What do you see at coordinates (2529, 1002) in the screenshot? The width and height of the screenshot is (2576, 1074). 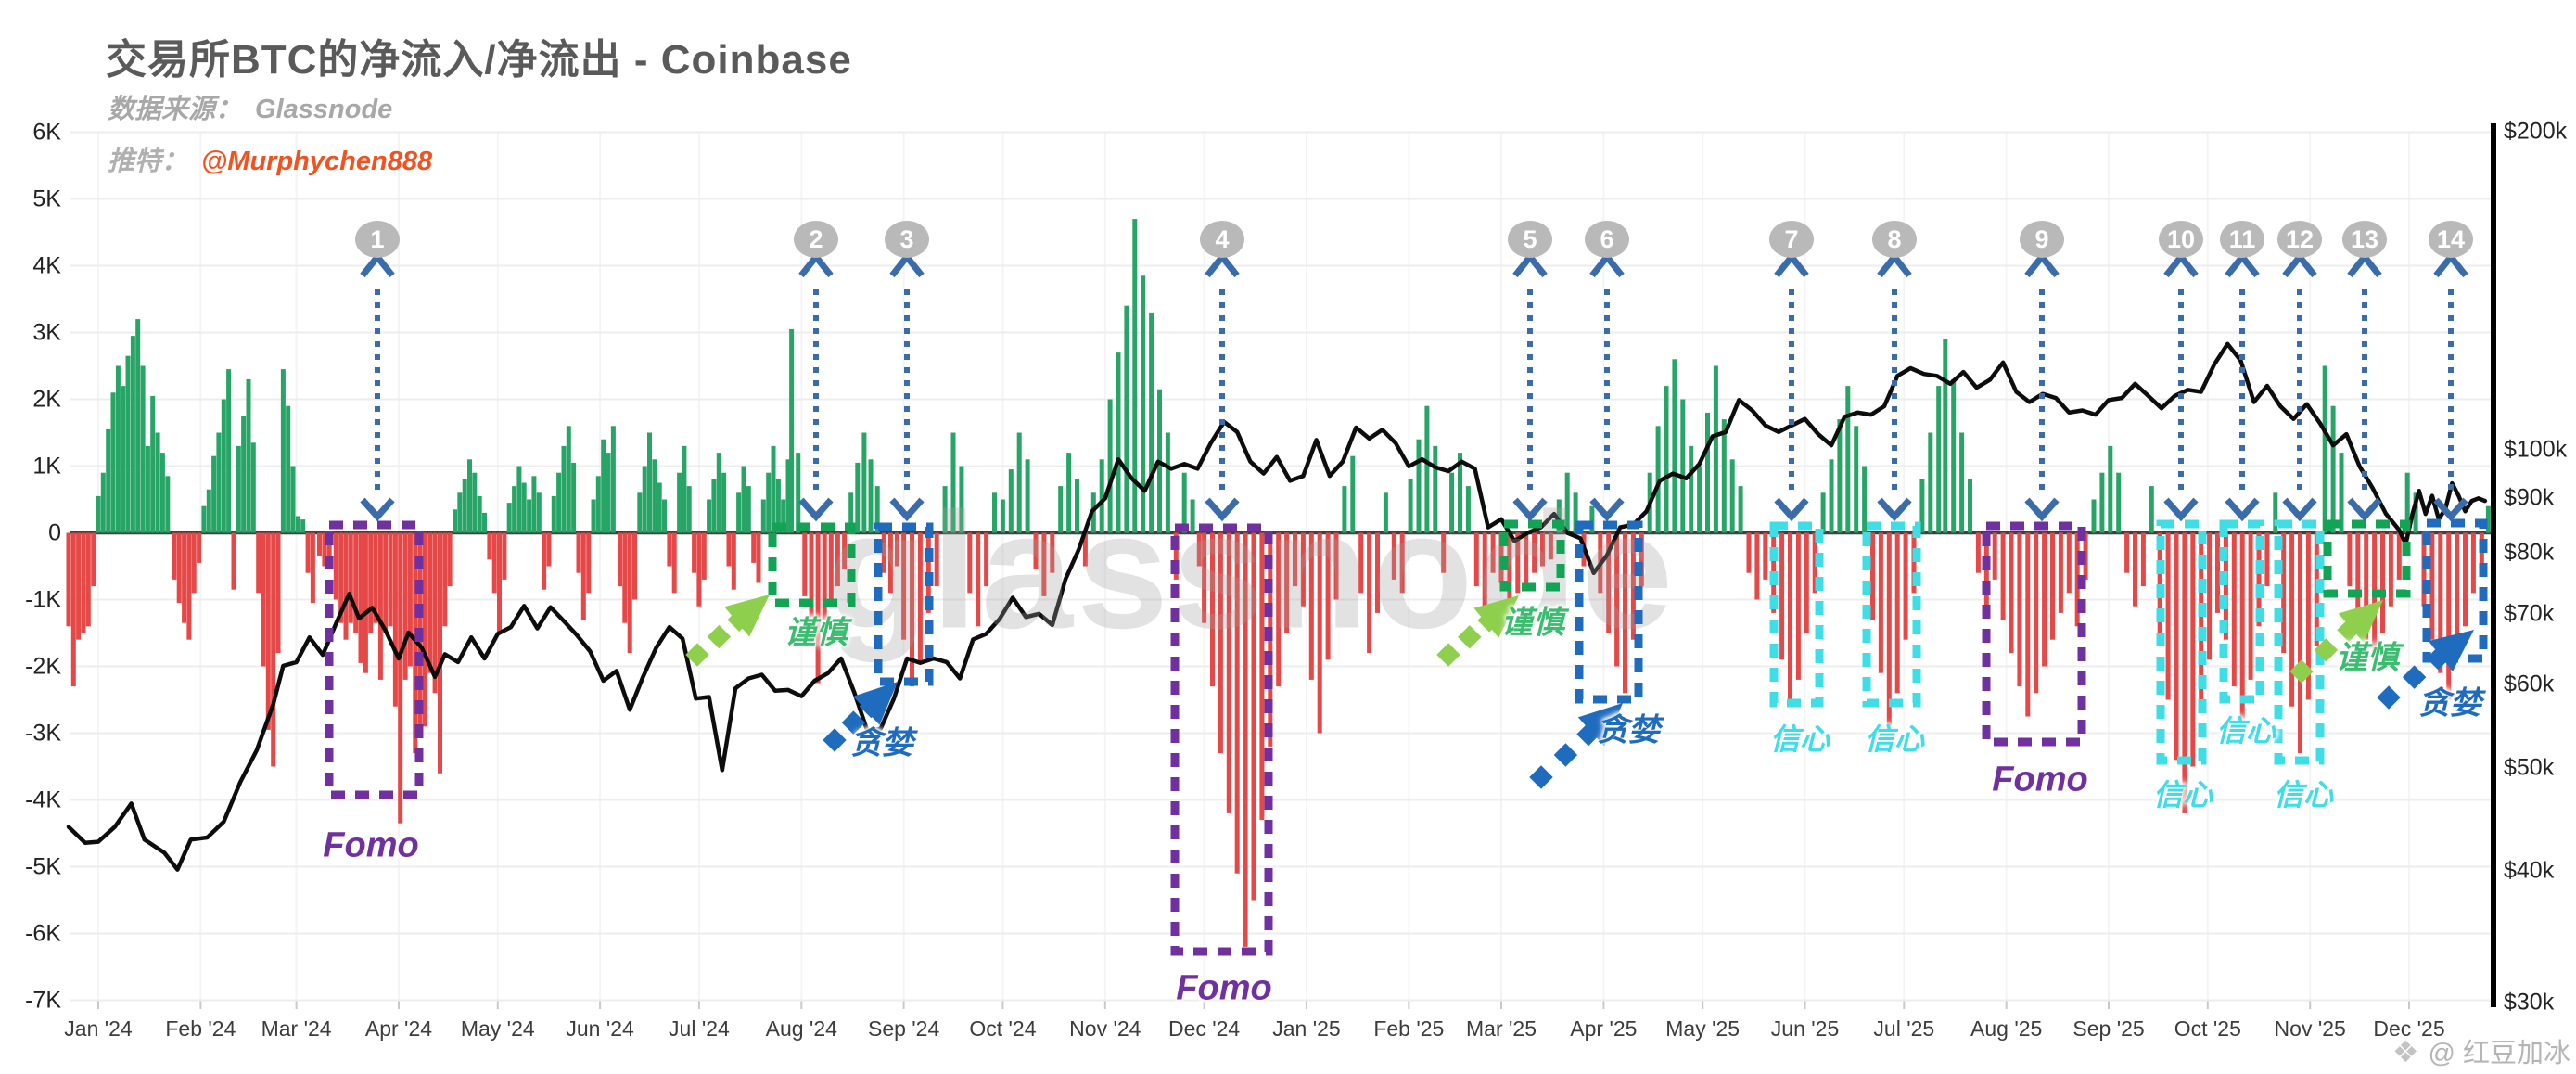 I see `price-axis-tick-label: $30k` at bounding box center [2529, 1002].